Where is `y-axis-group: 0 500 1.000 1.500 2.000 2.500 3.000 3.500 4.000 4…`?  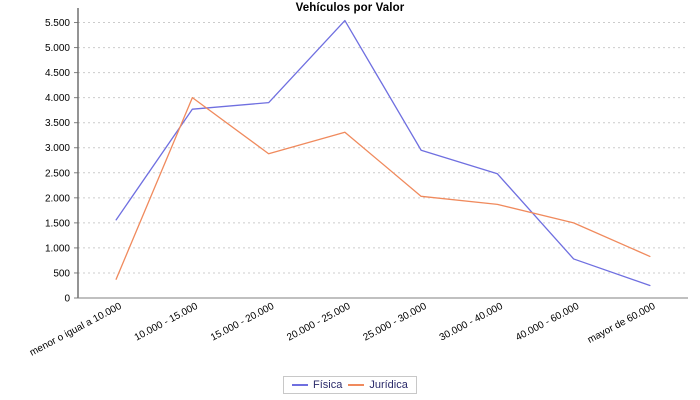
y-axis-group: 0 500 1.000 1.500 2.000 2.500 3.000 3.500 4.000 4… is located at coordinates (62, 156).